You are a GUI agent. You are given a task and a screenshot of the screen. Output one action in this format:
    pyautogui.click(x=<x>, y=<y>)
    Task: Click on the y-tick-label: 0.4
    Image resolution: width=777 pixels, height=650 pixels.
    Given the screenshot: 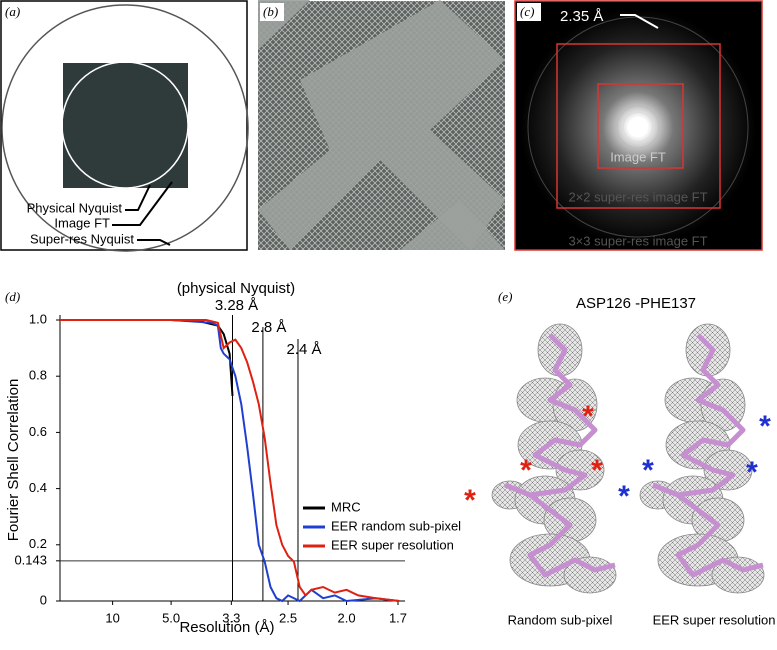 What is the action you would take?
    pyautogui.click(x=38, y=487)
    